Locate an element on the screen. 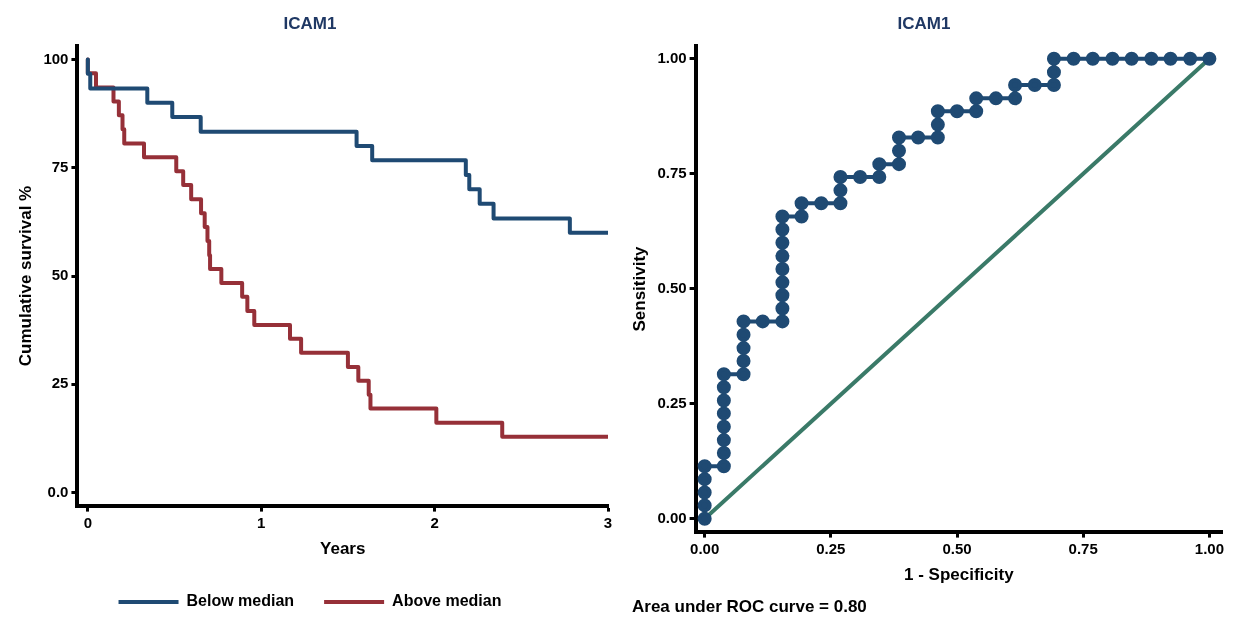 The image size is (1243, 629). y-tick-label: 25 is located at coordinates (60, 383).